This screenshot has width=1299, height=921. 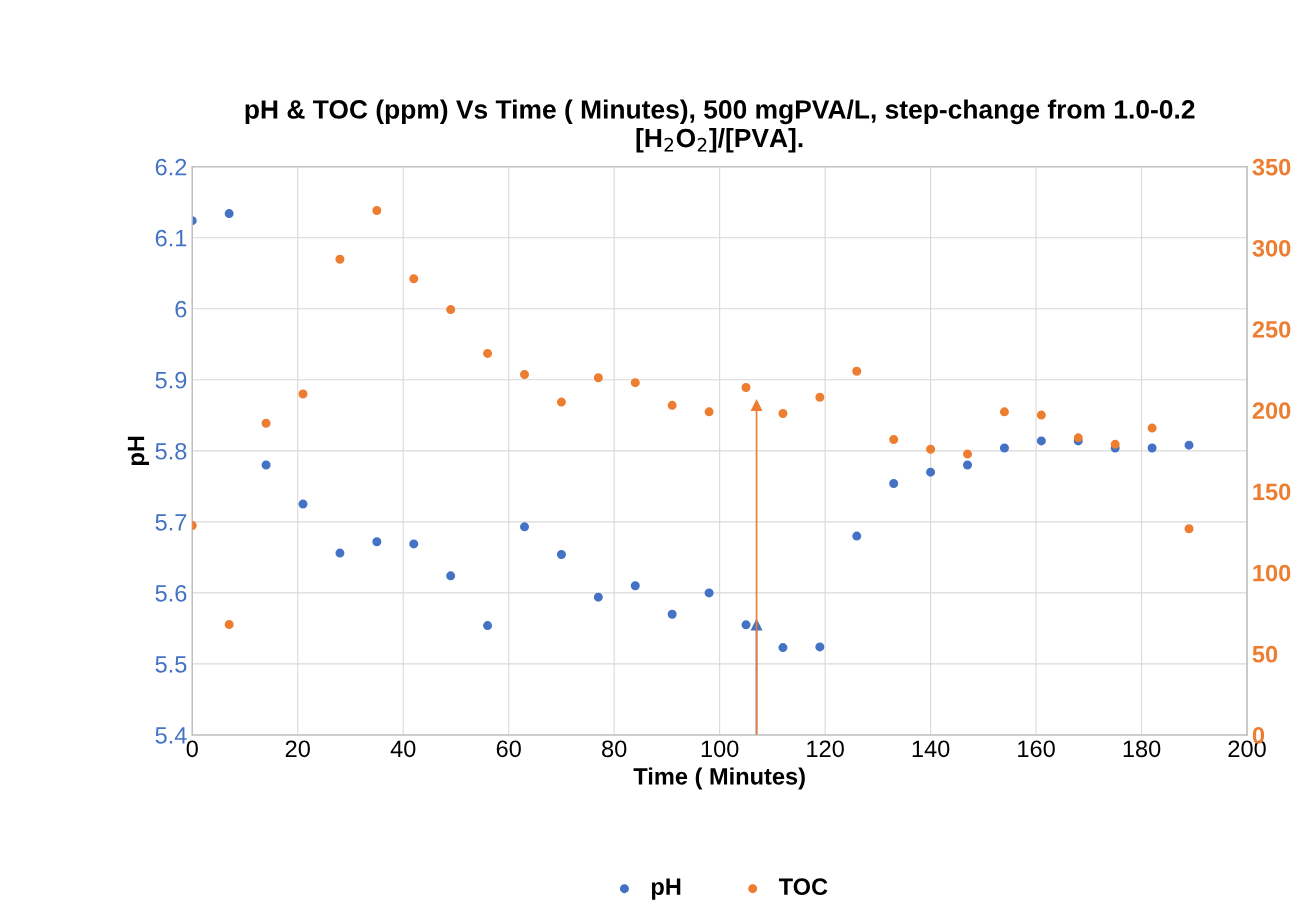 I want to click on y2-tick-label: 300, so click(x=1271, y=248).